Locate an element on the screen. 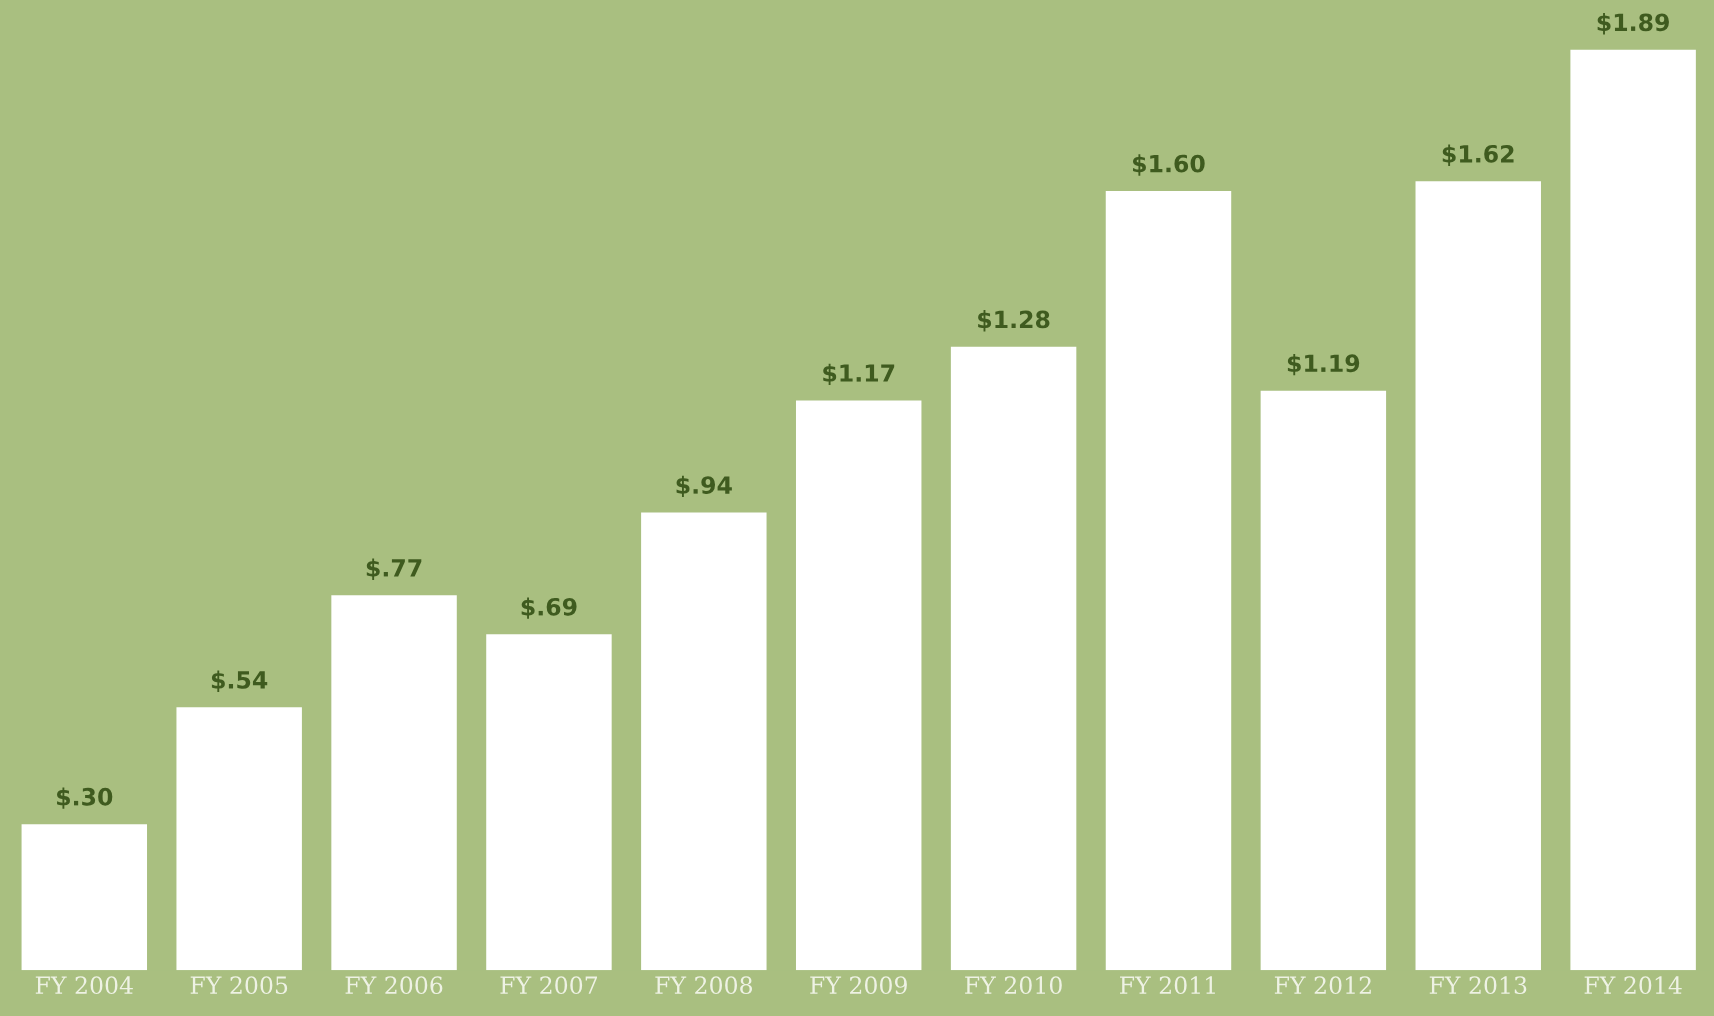  data-label: $1.60 is located at coordinates (1168, 165).